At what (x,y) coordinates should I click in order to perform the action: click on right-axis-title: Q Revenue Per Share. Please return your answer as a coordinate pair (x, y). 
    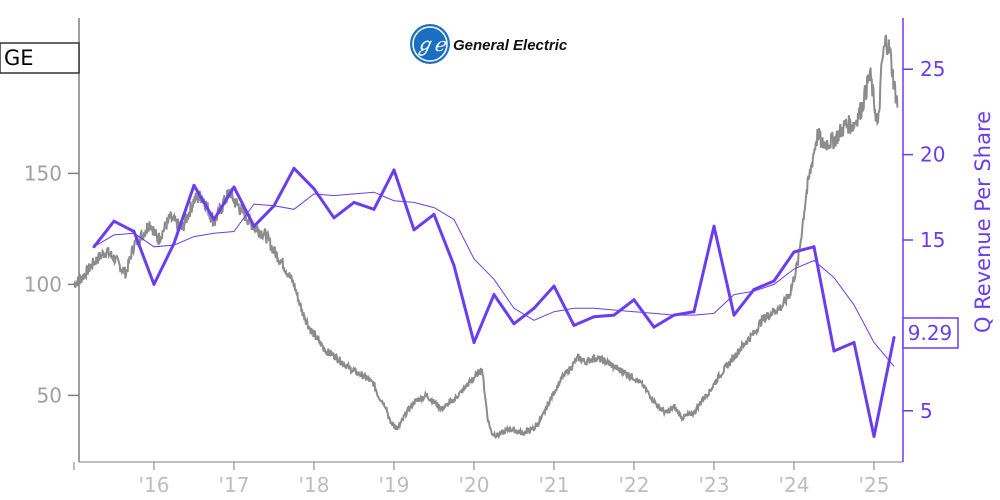
    Looking at the image, I should click on (983, 222).